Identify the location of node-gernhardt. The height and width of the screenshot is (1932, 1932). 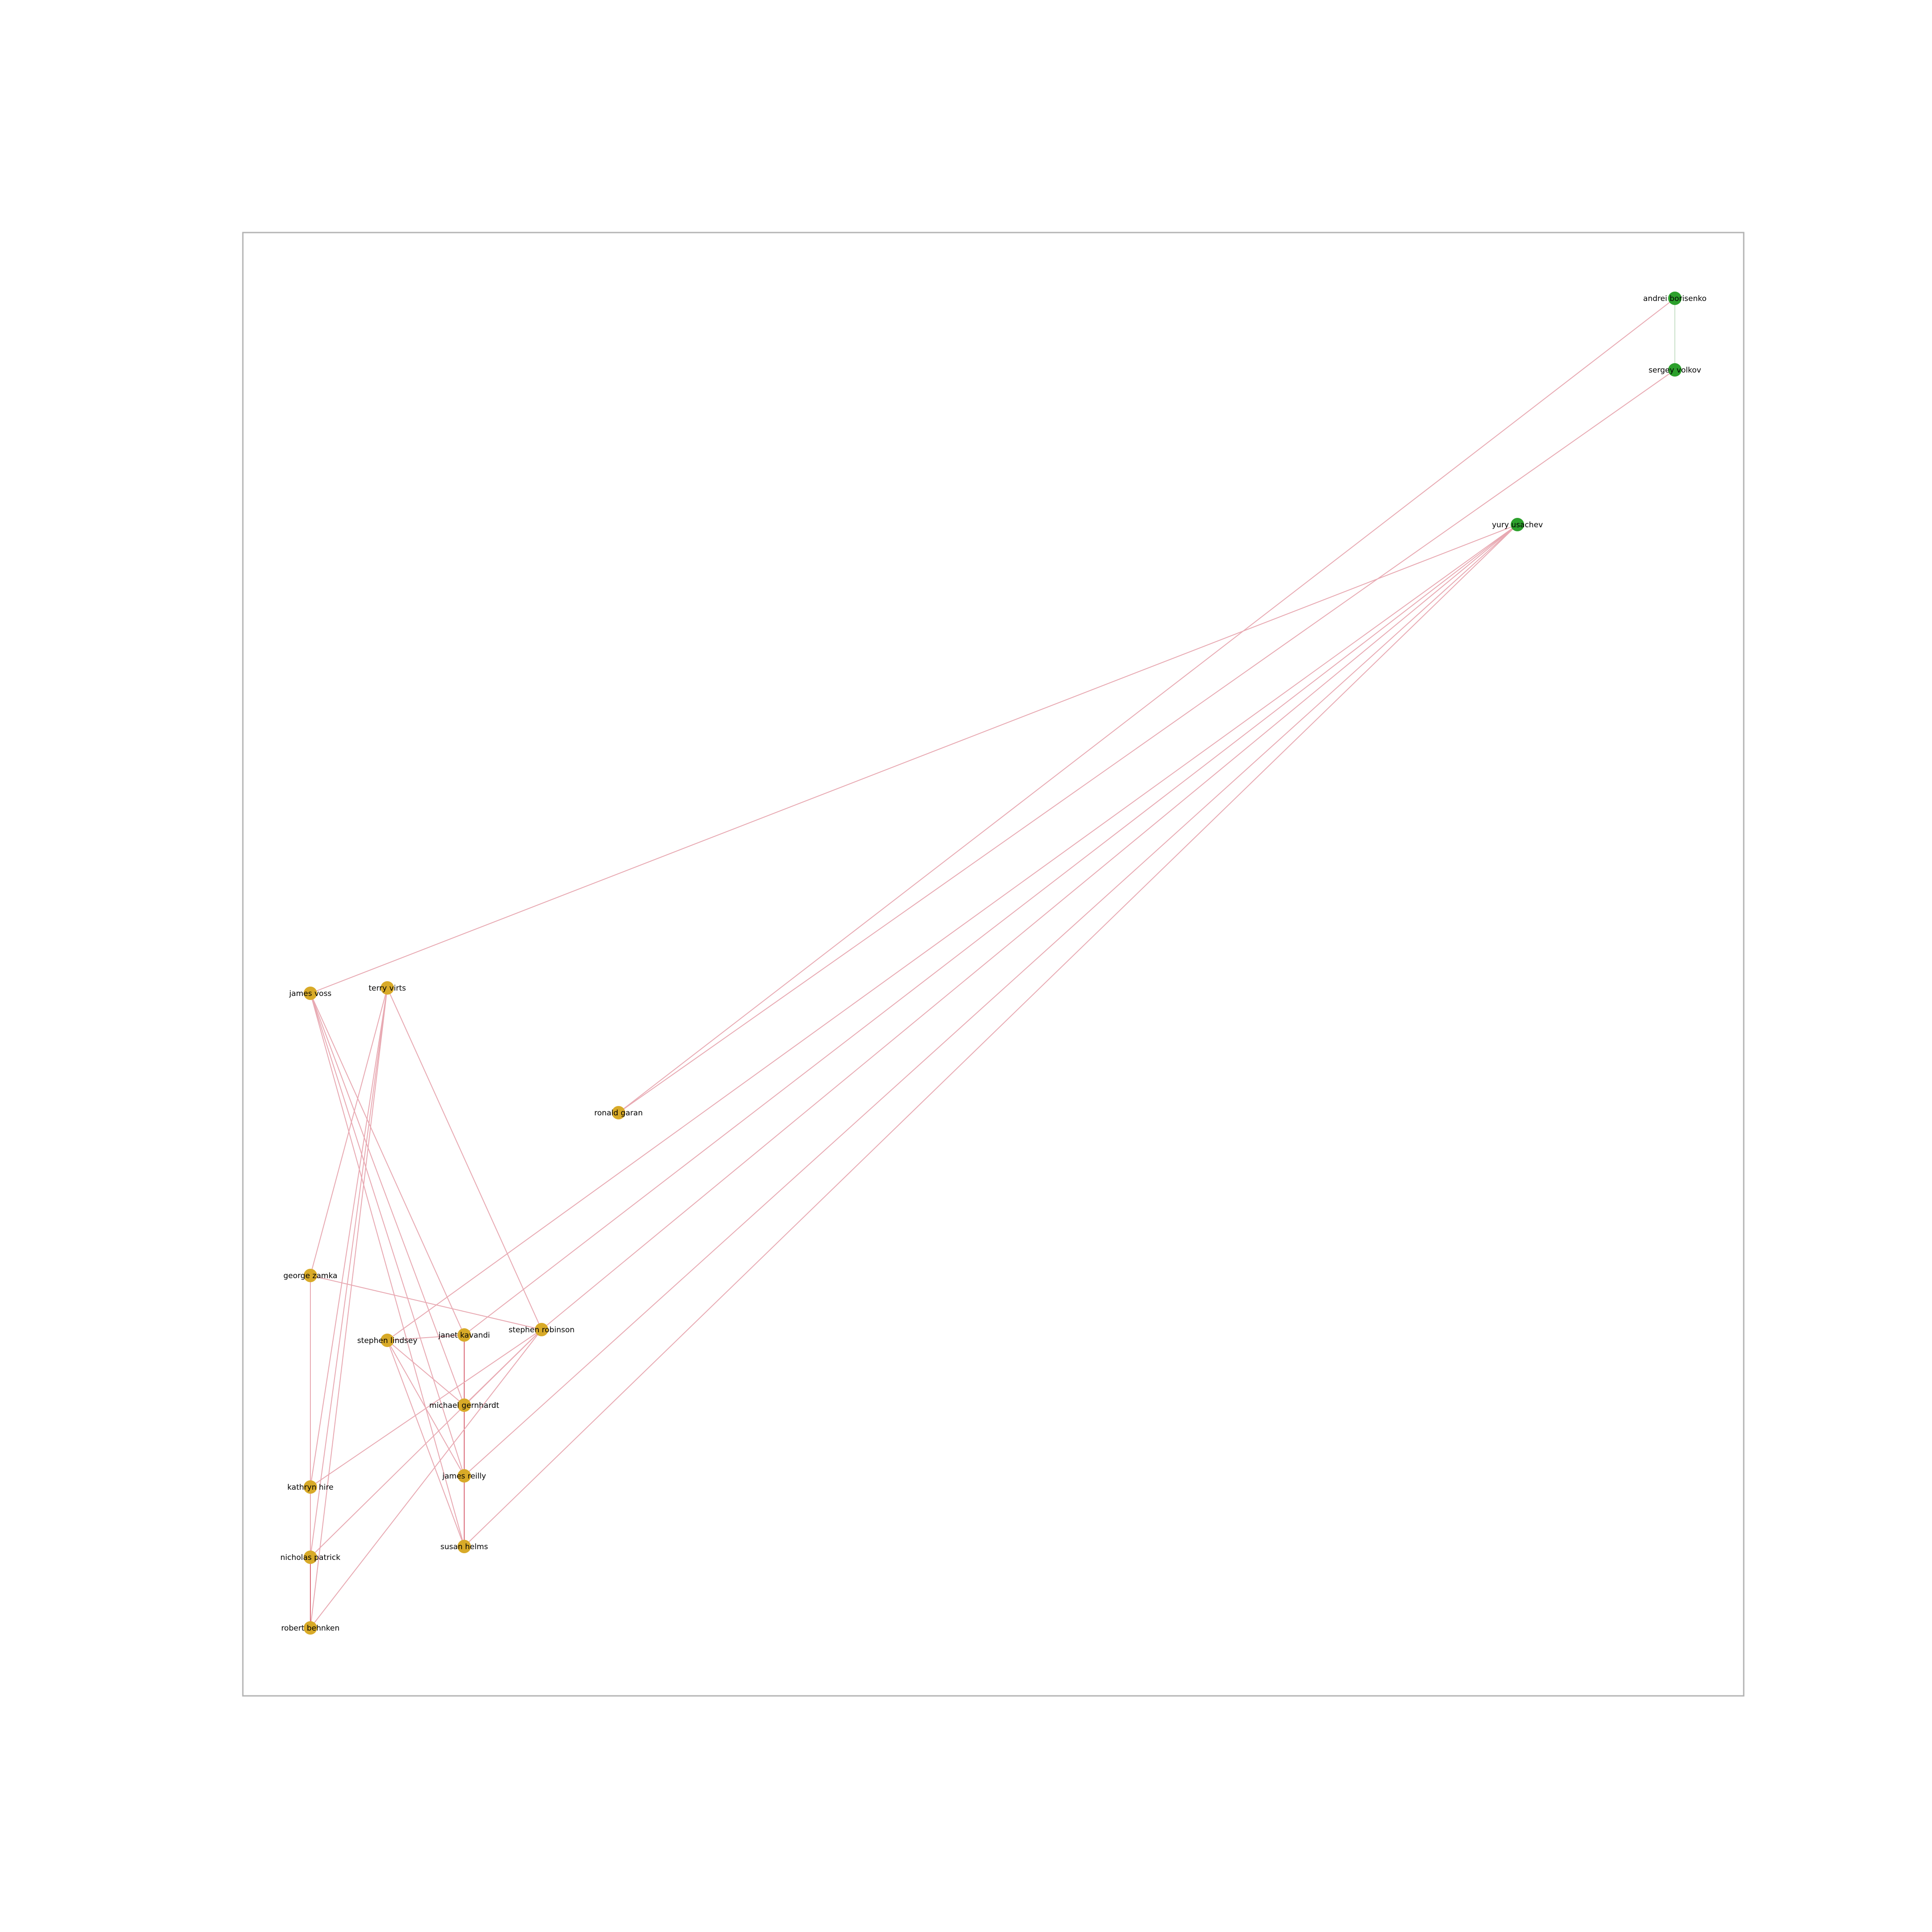
(464, 1405).